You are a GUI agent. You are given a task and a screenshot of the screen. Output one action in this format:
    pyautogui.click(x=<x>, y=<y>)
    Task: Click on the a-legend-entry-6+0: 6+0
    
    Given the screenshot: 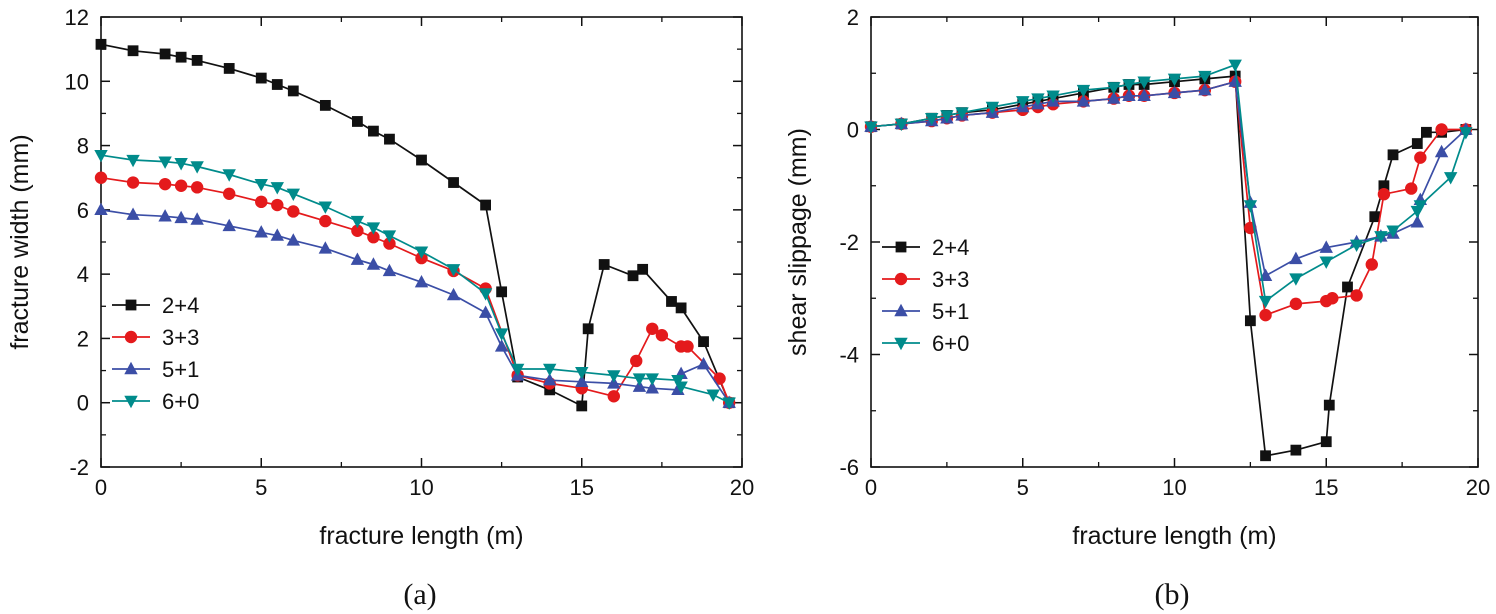 What is the action you would take?
    pyautogui.click(x=155, y=401)
    